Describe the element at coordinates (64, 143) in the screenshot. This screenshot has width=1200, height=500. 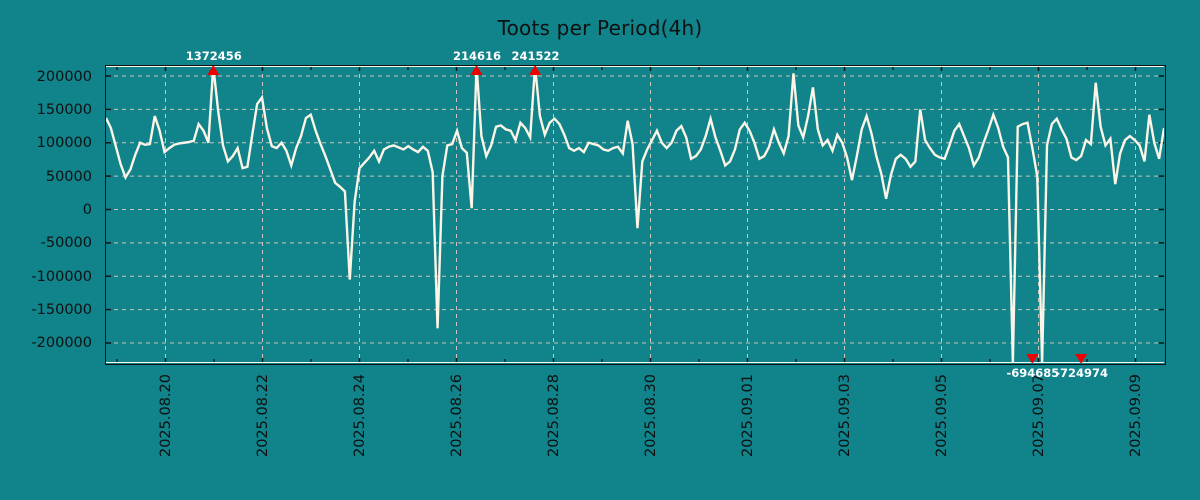
I see `y-axis-tick-label: 100000` at that location.